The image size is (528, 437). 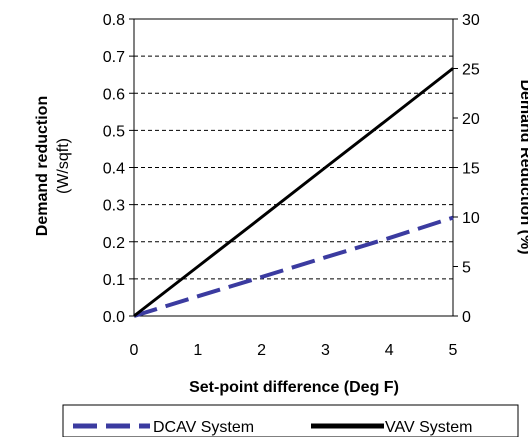 I want to click on x-tick-label-2: 2, so click(x=261, y=350).